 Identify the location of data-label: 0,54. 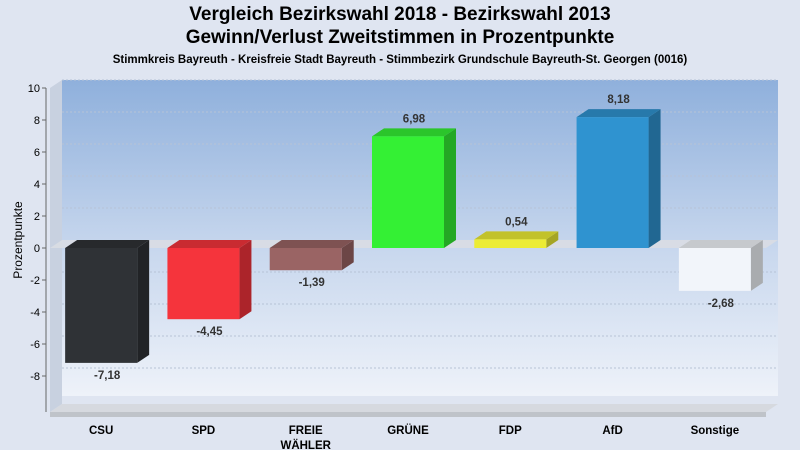
(516, 222).